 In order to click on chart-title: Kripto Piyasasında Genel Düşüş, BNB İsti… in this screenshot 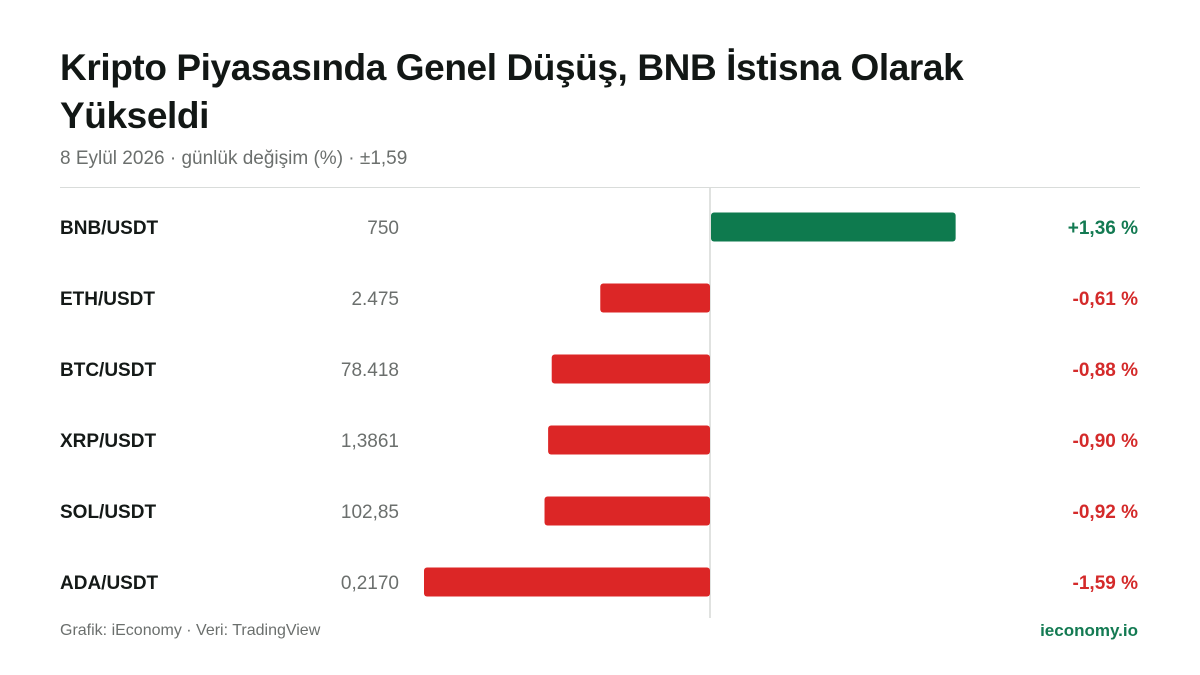, I will do `click(512, 91)`.